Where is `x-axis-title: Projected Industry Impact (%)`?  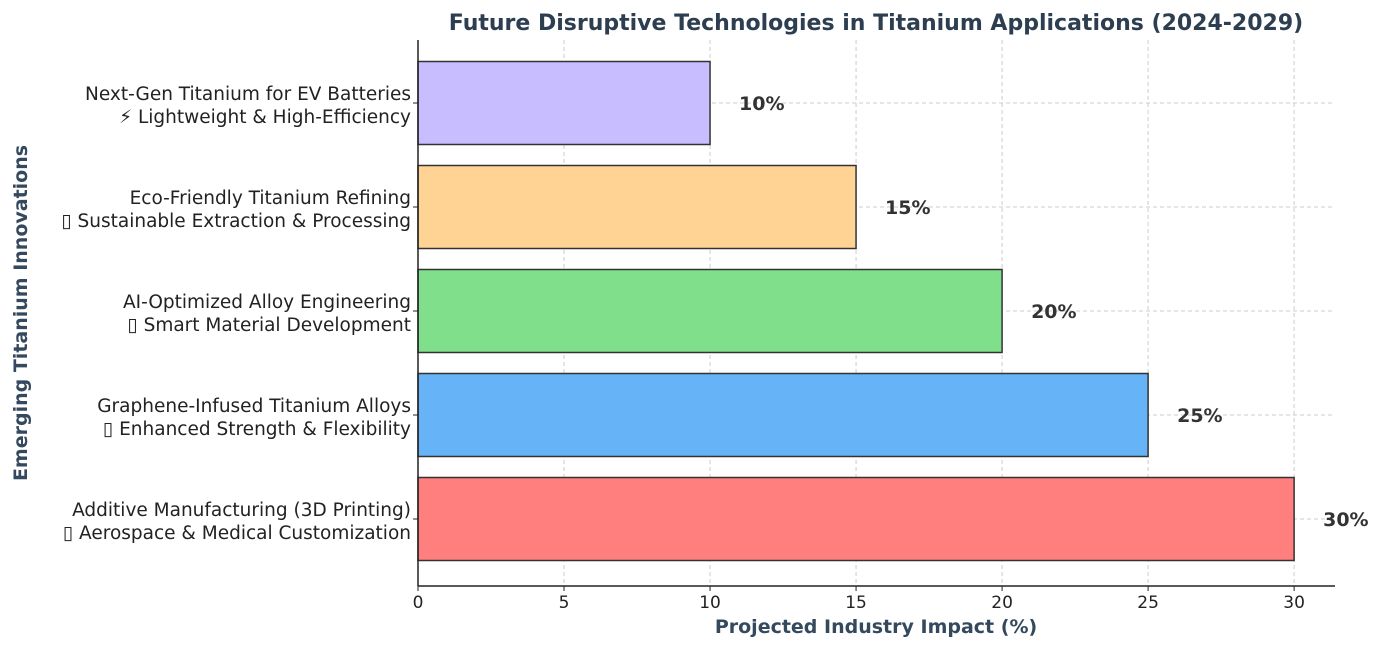
x-axis-title: Projected Industry Impact (%) is located at coordinates (876, 627).